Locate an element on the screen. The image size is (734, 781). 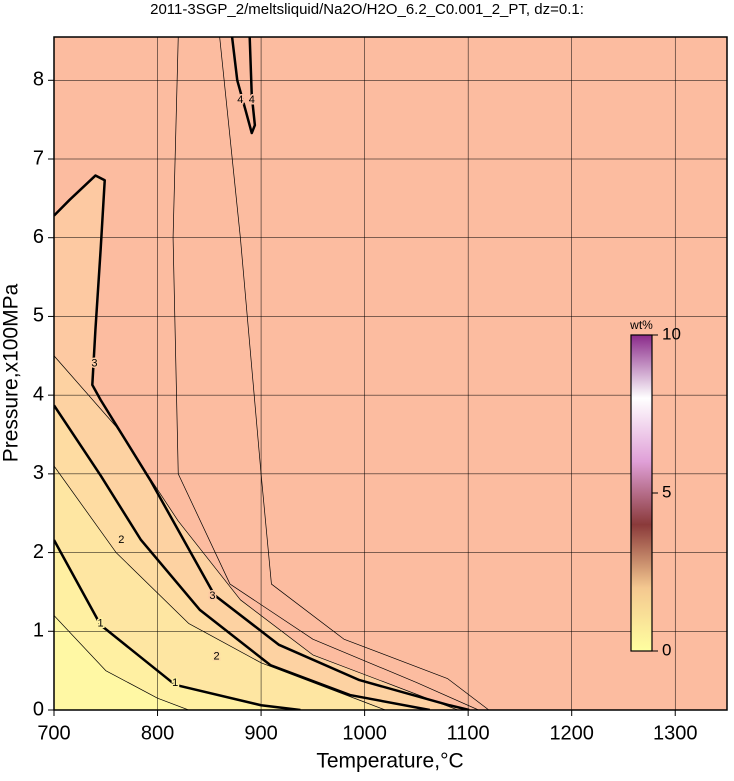
x-tick-label: 700 is located at coordinates (53, 733).